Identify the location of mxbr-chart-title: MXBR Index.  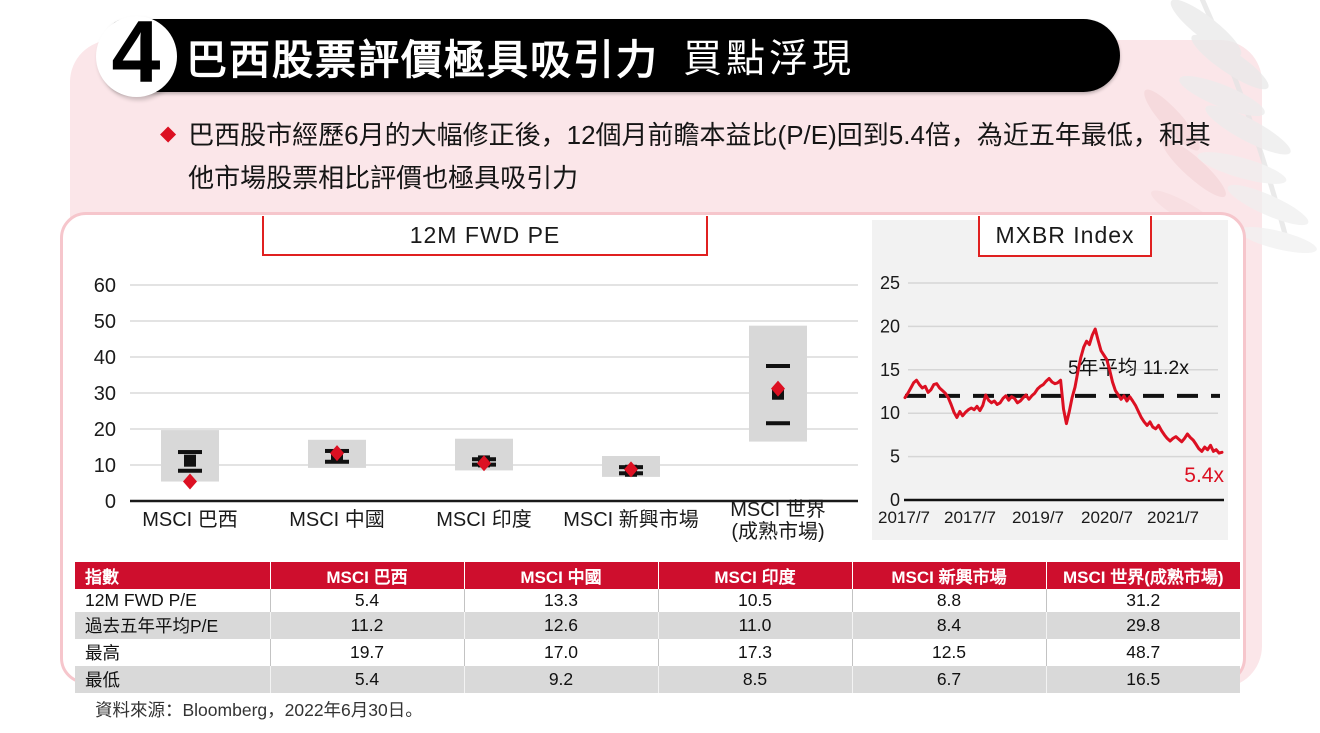
(1065, 236).